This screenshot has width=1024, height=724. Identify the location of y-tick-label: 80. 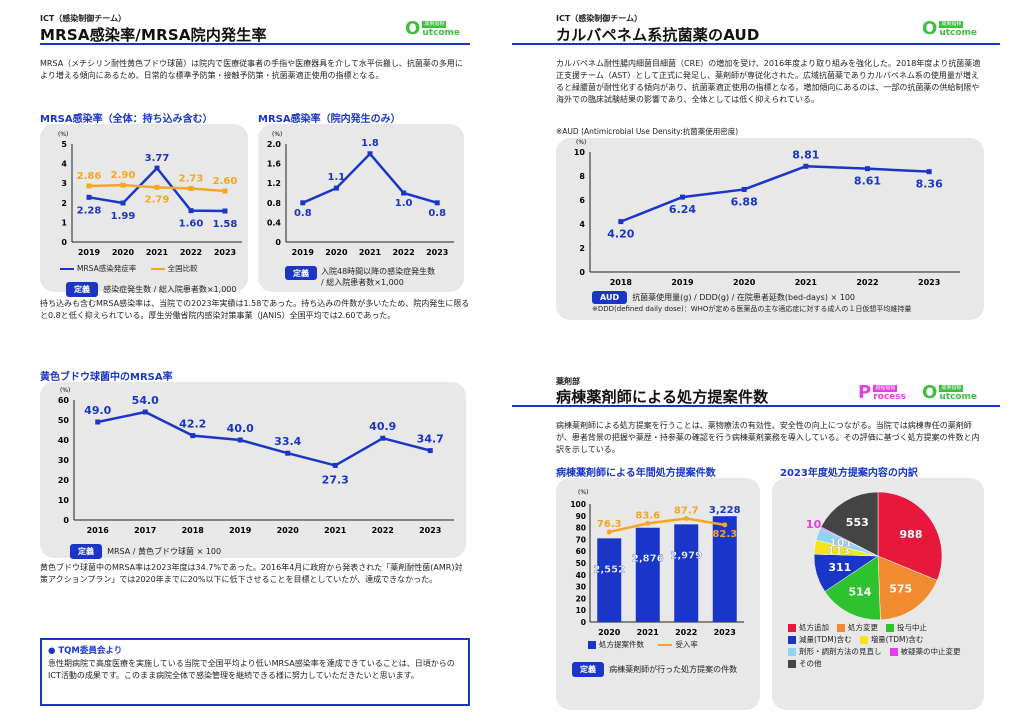
(581, 528).